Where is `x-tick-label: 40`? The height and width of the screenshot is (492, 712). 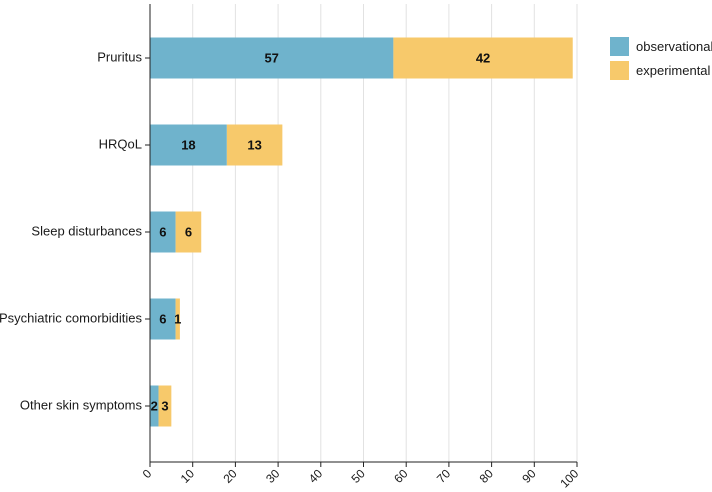
x-tick-label: 40 is located at coordinates (316, 476).